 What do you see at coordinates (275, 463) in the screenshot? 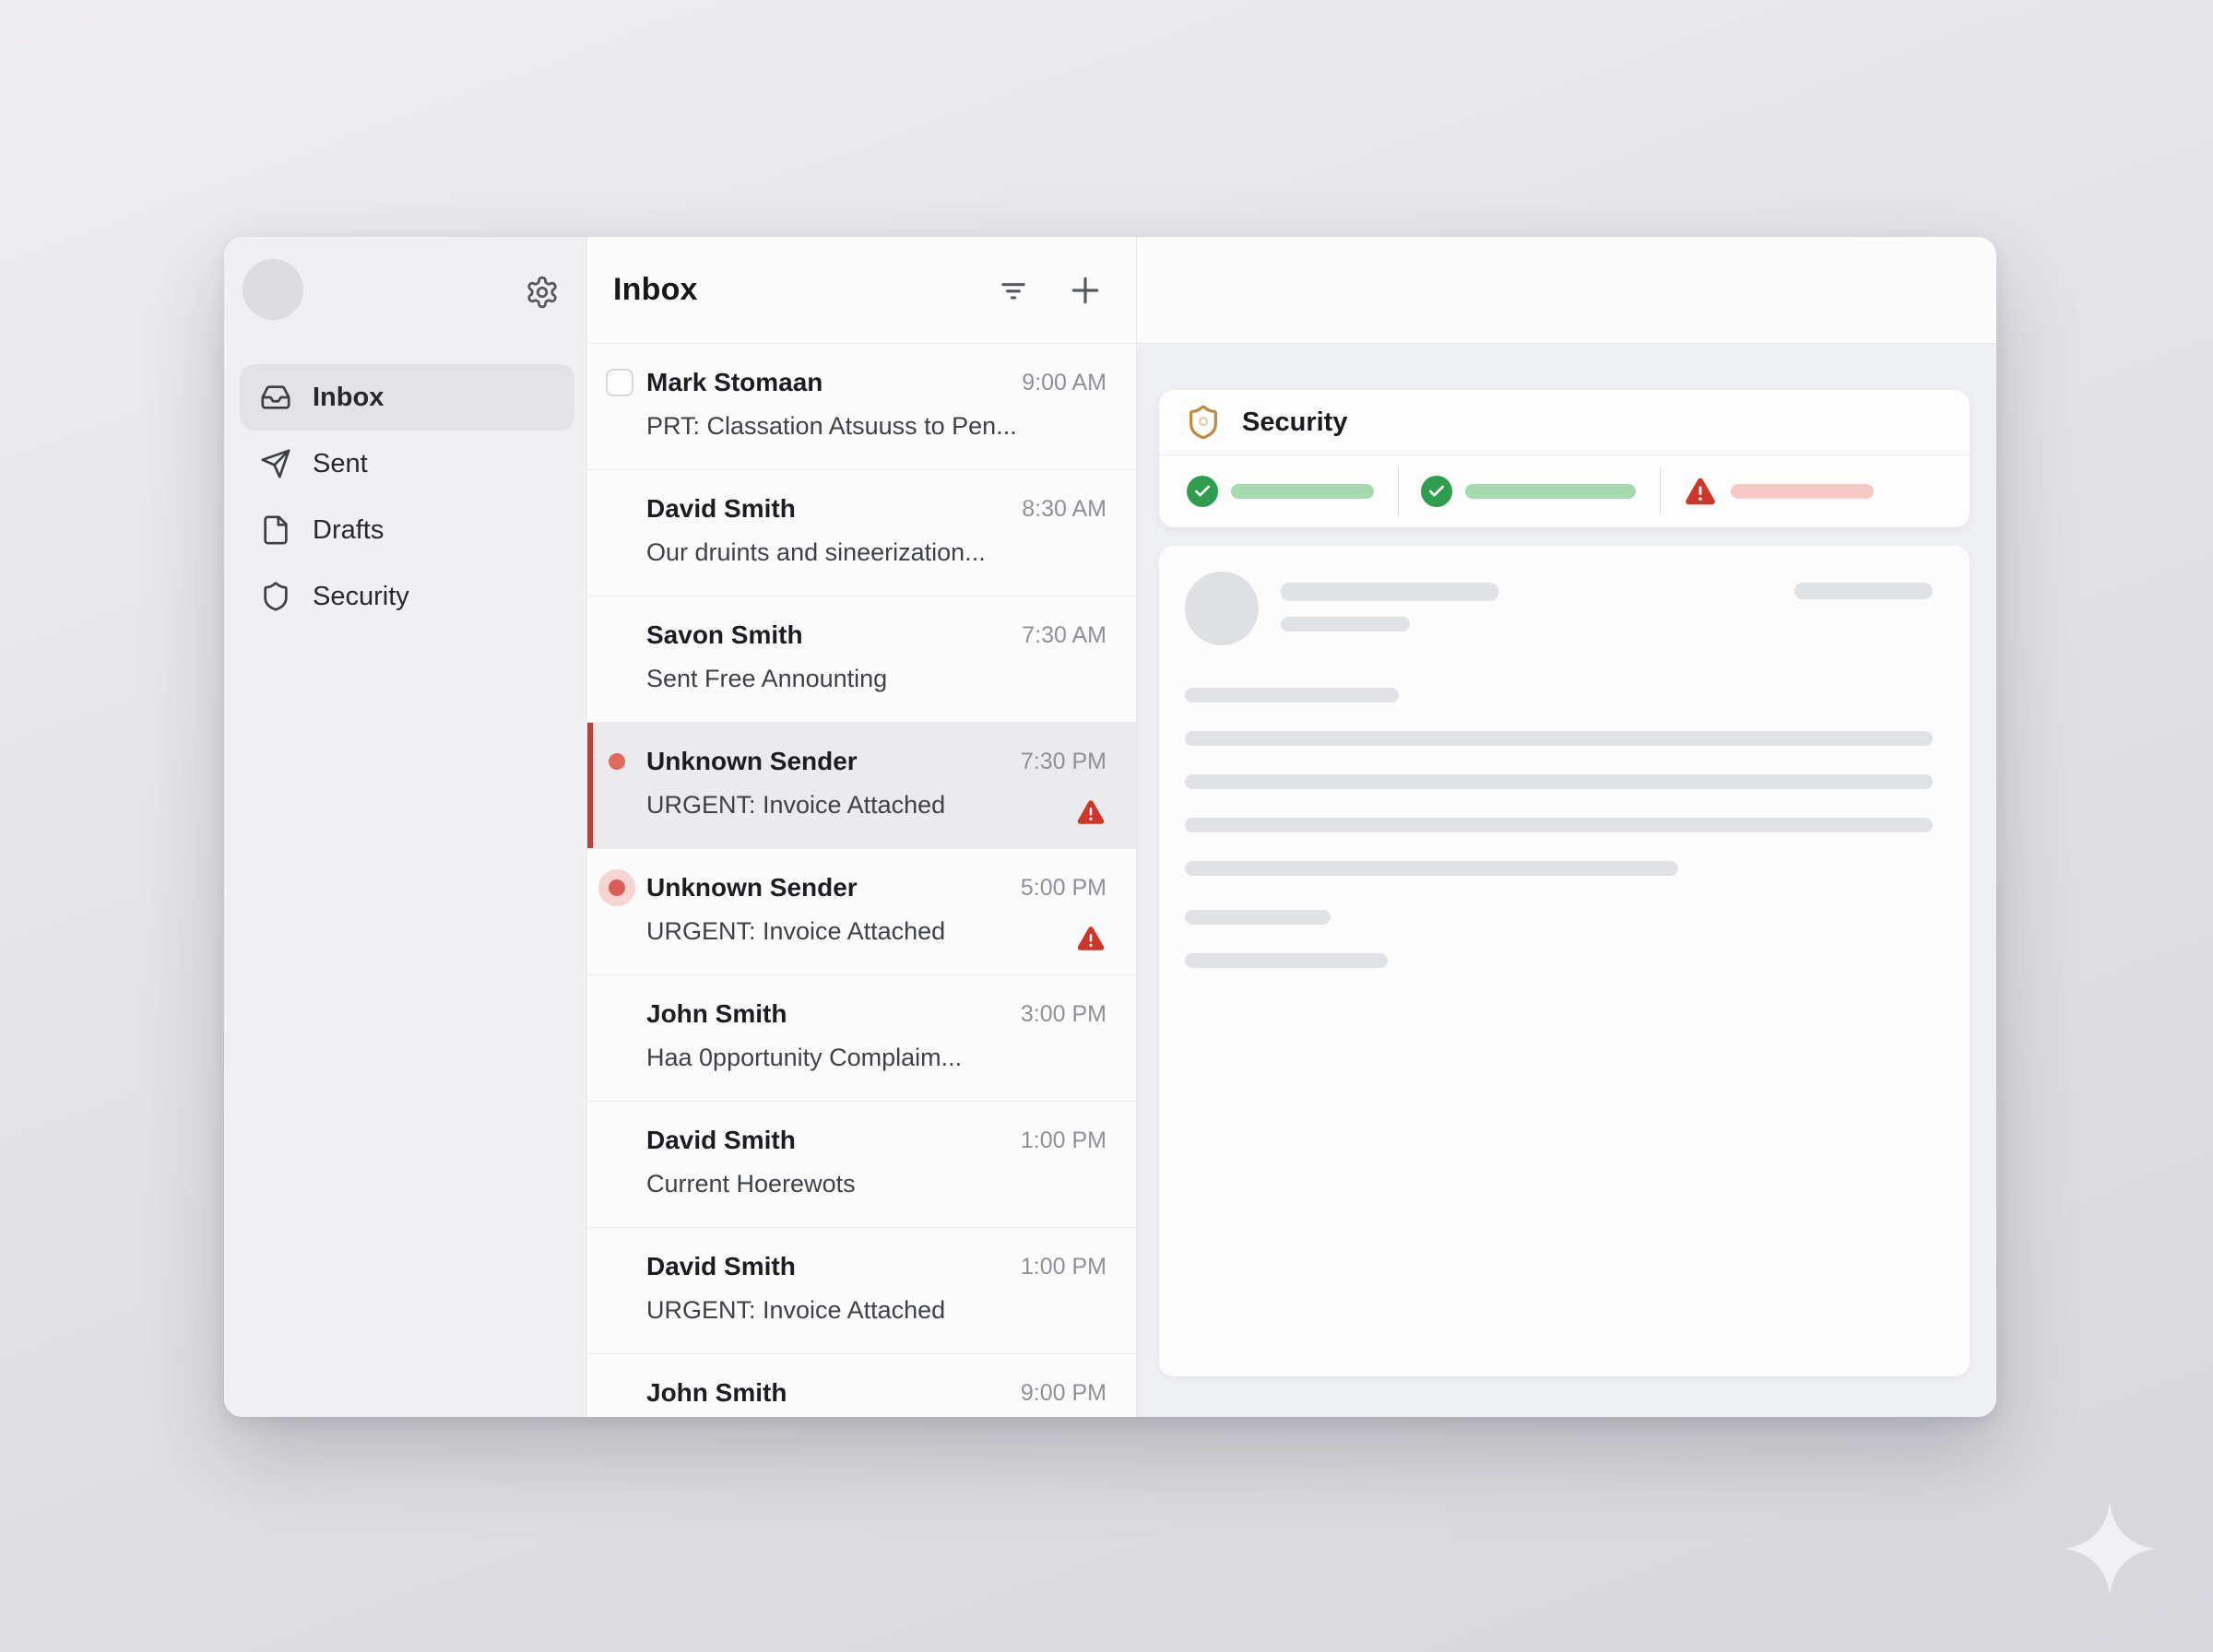
I see `send-icon` at bounding box center [275, 463].